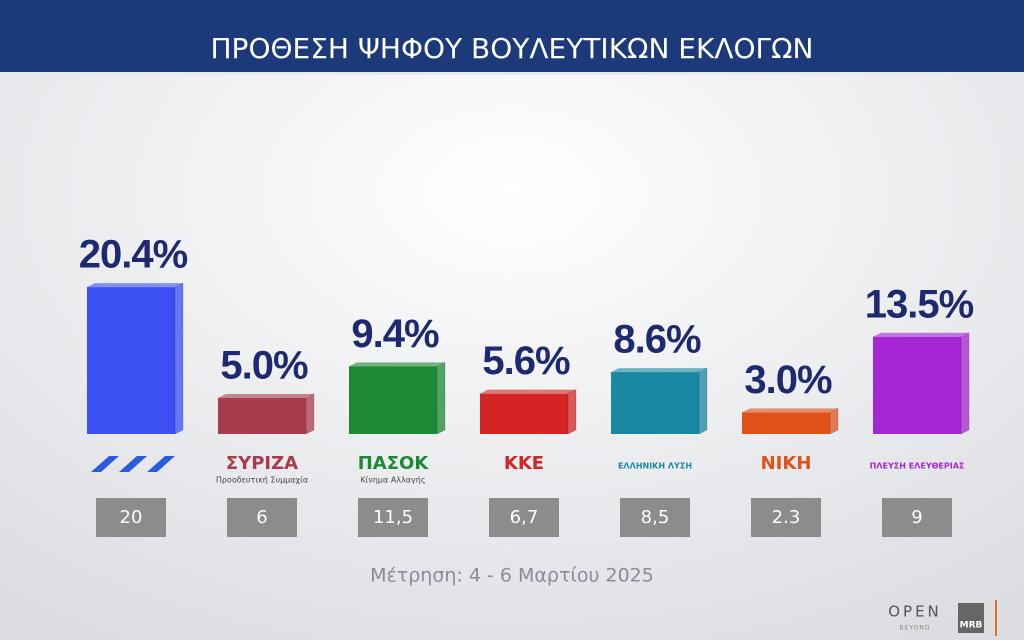 The image size is (1024, 644). Describe the element at coordinates (524, 463) in the screenshot. I see `party-logo-text: ΚΚΕ` at that location.